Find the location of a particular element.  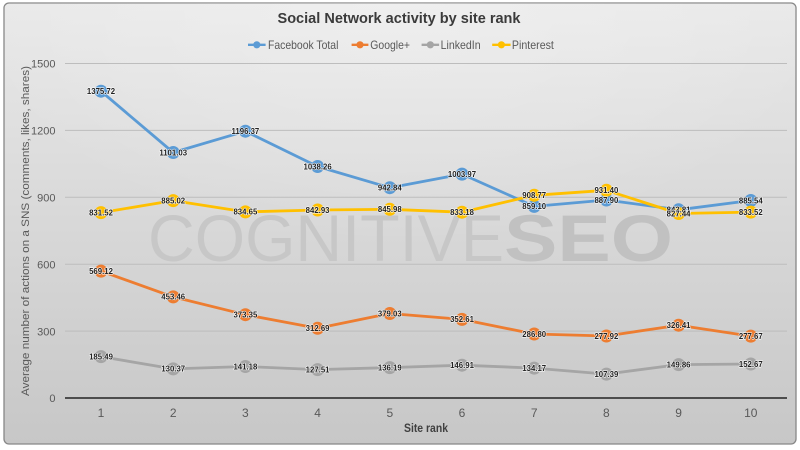

svg-text: 453.46 is located at coordinates (173, 297).